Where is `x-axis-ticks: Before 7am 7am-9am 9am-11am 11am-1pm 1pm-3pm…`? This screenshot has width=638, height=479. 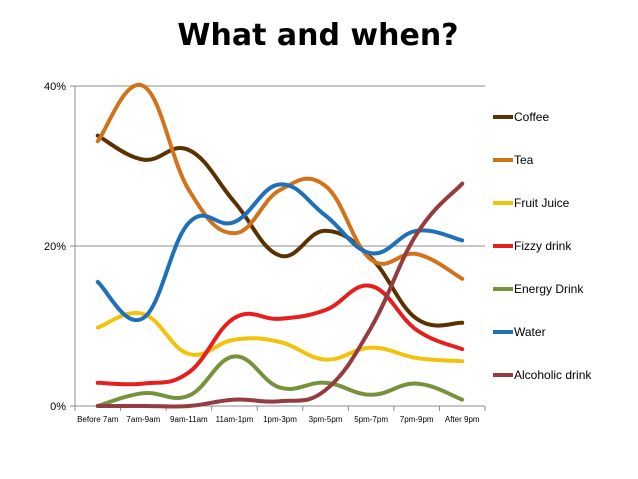 x-axis-ticks: Before 7am 7am-9am 9am-11am 11am-1pm 1pm-3pm… is located at coordinates (278, 419).